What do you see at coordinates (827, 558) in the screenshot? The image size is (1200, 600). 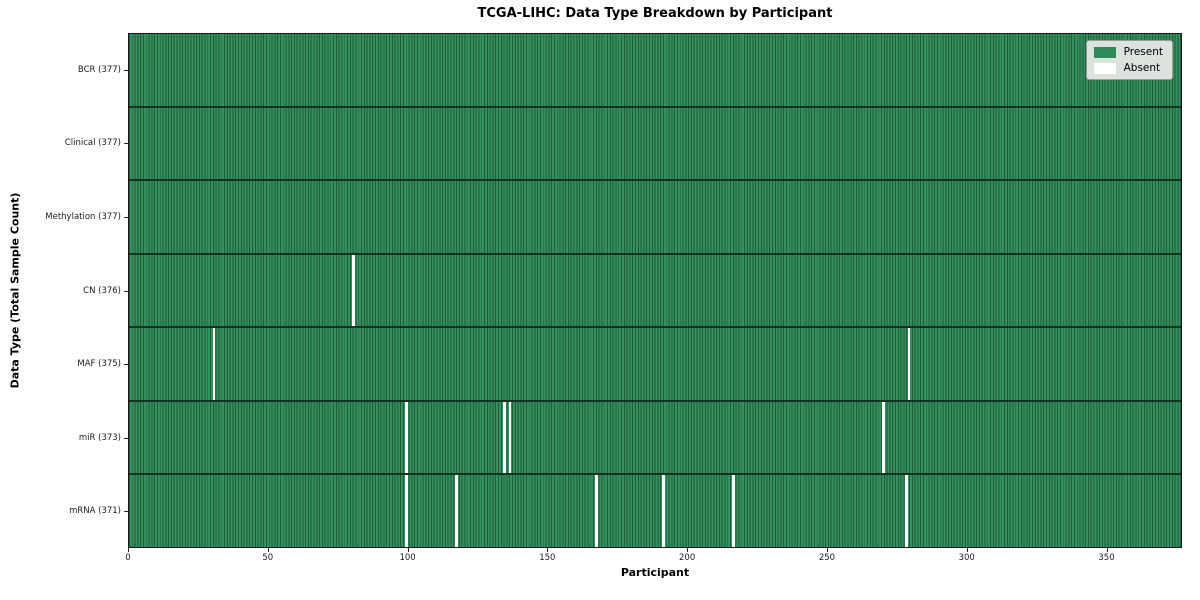 I see `x-tick-label-250: 250` at bounding box center [827, 558].